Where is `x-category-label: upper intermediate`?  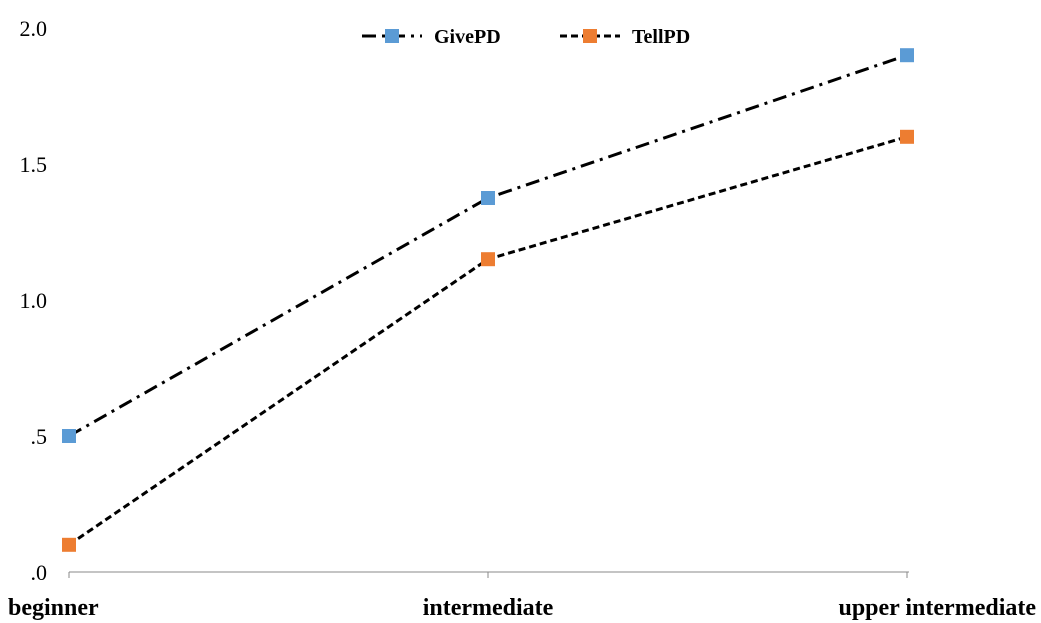
x-category-label: upper intermediate is located at coordinates (937, 608).